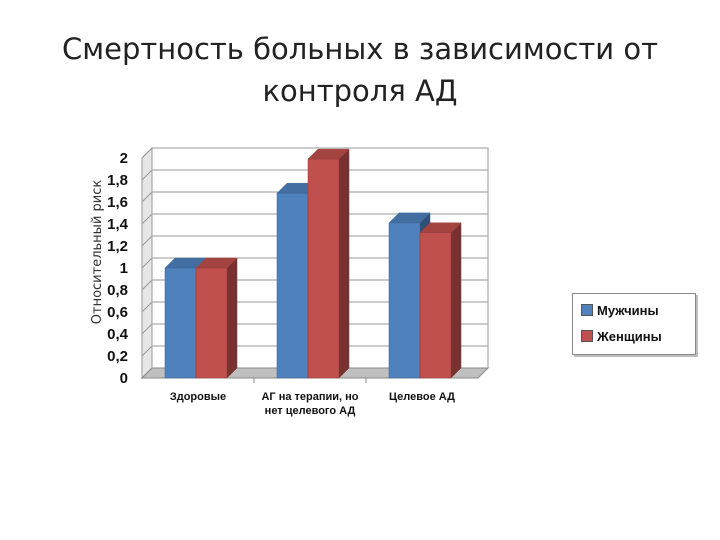  I want to click on y-tick-label: 1,8, so click(117, 180).